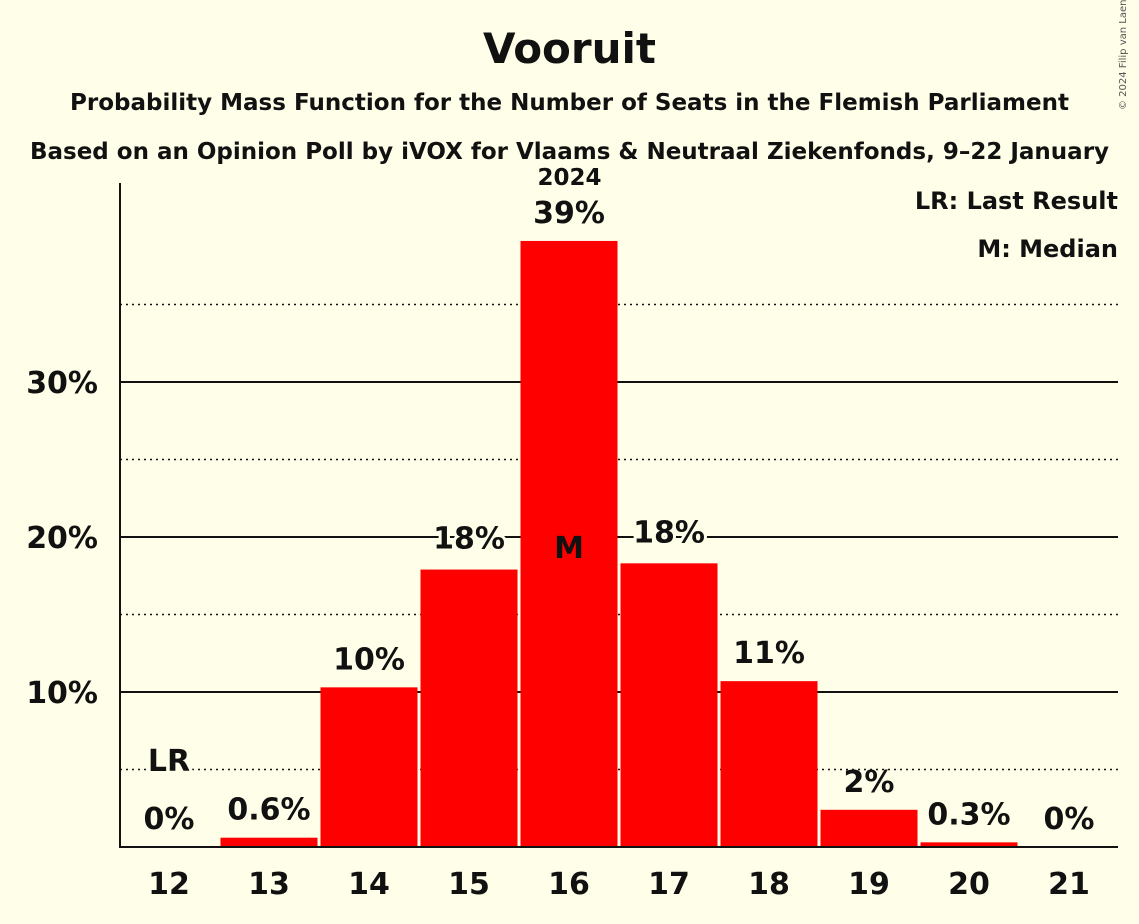 The height and width of the screenshot is (924, 1139). I want to click on x-tick-label: 20, so click(969, 884).